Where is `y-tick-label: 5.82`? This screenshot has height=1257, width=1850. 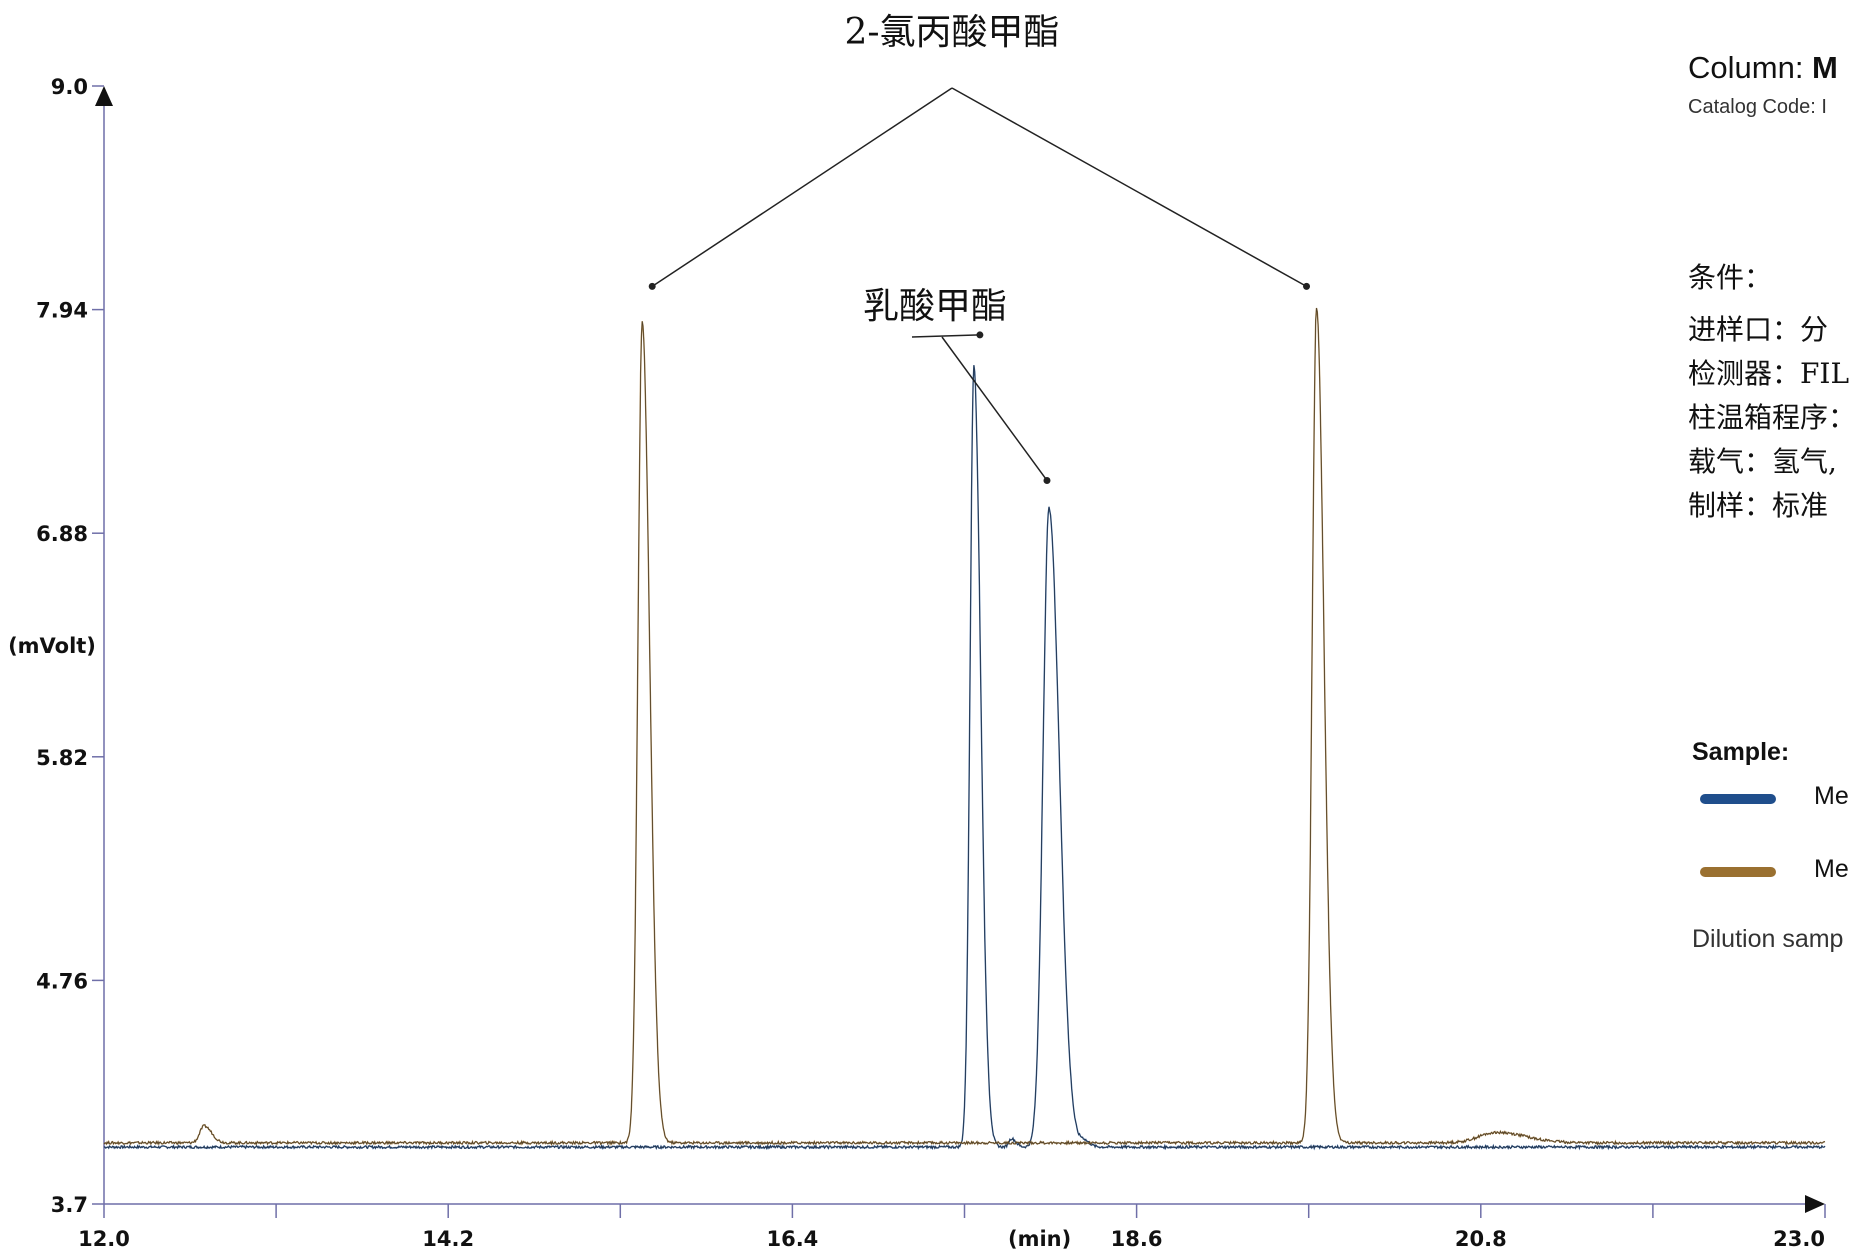
y-tick-label: 5.82 is located at coordinates (62, 758).